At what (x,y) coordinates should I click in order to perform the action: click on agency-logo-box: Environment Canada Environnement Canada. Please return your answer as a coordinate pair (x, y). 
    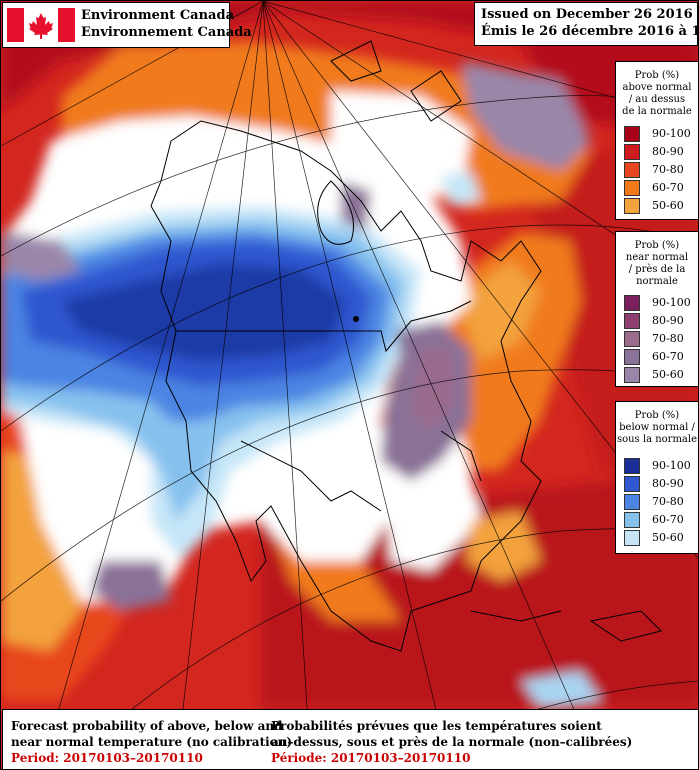
    Looking at the image, I should click on (127, 25).